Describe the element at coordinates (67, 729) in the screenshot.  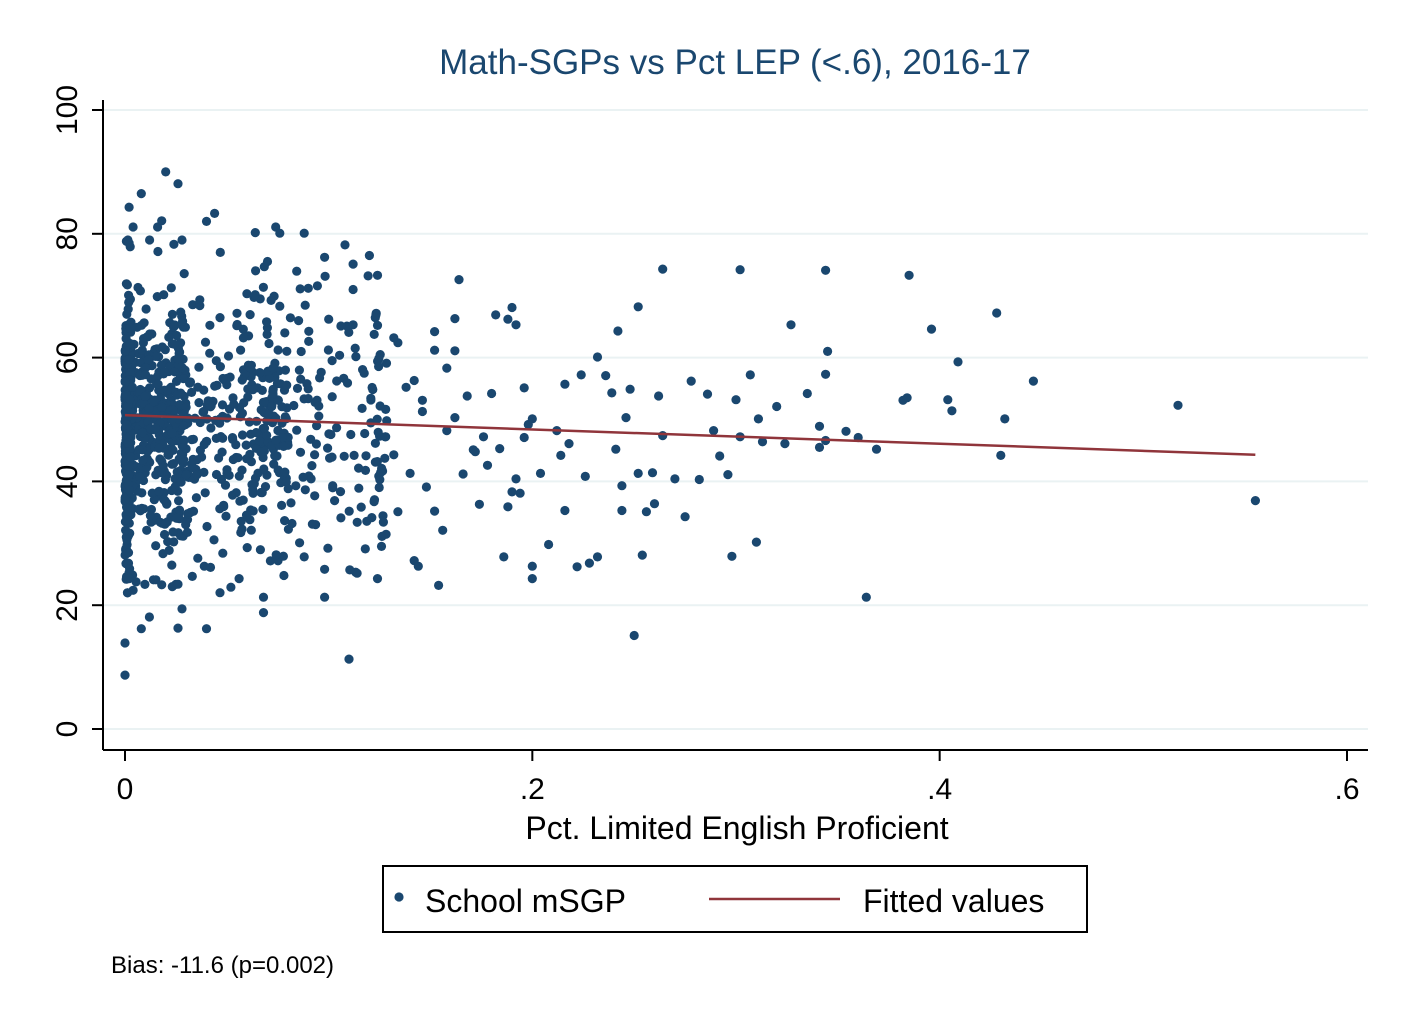
I see `y-tick-label-0: 0` at that location.